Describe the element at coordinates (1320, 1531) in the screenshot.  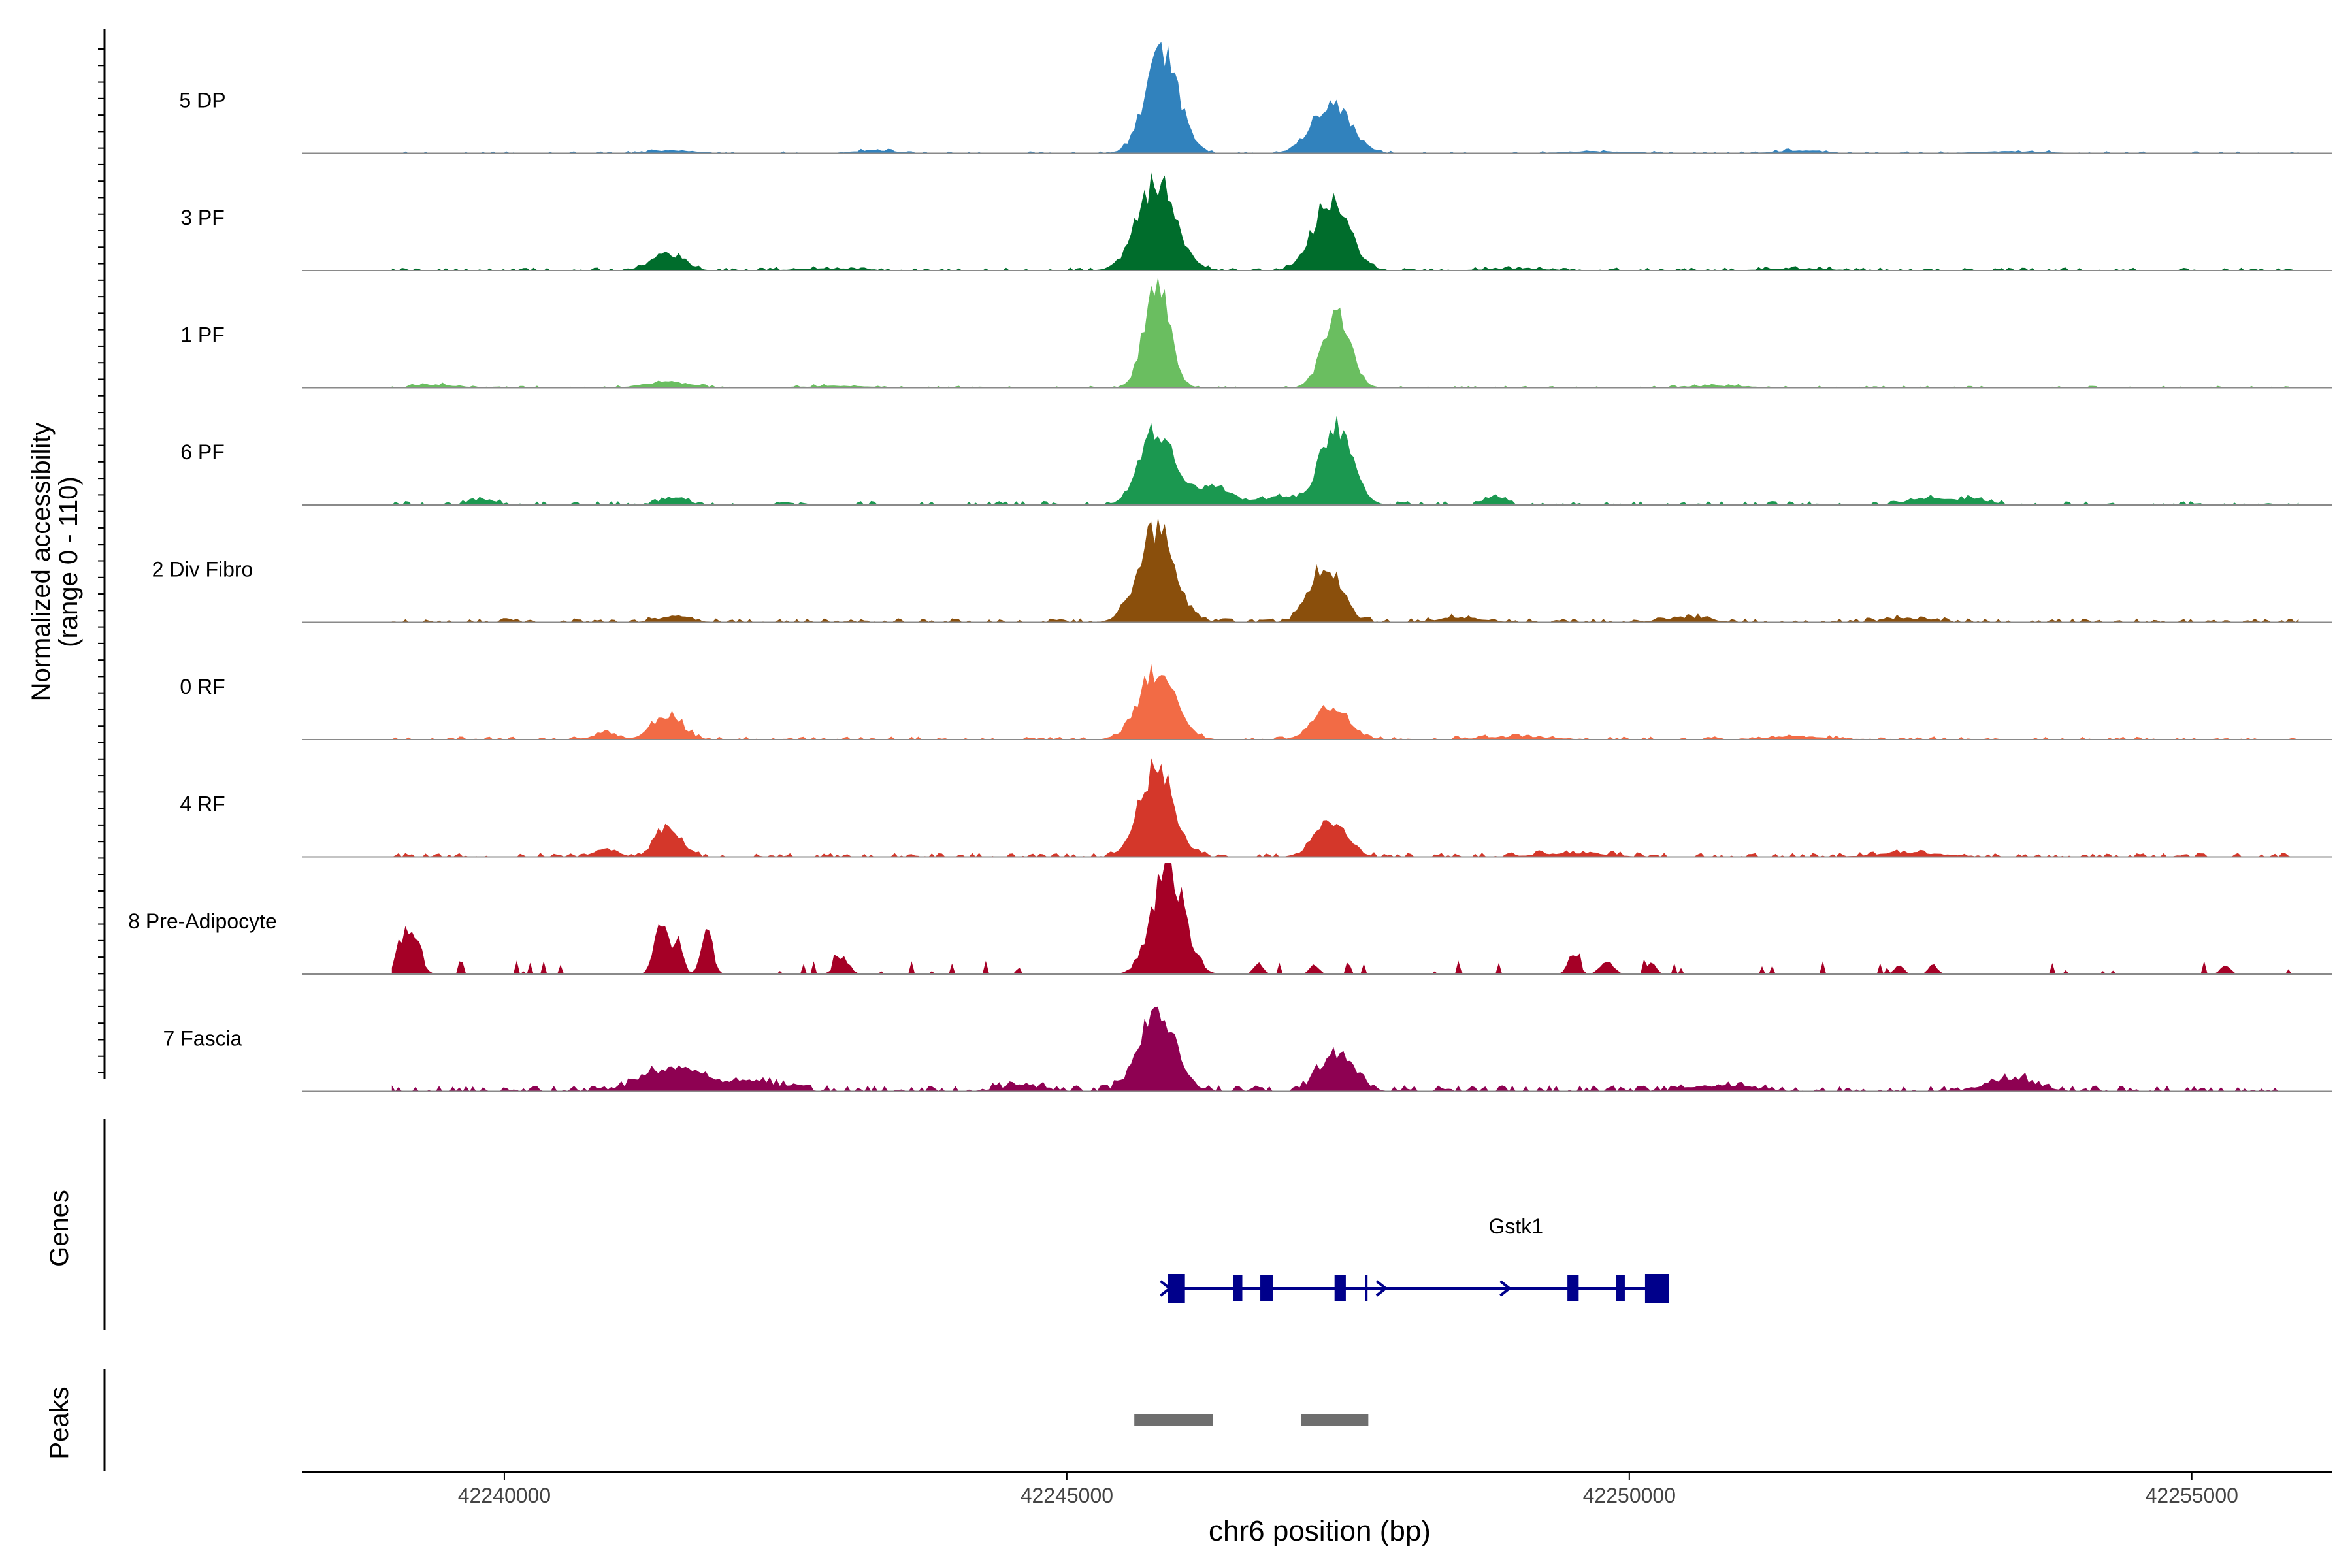
I see `x-axis-title: chr6 position (bp)` at that location.